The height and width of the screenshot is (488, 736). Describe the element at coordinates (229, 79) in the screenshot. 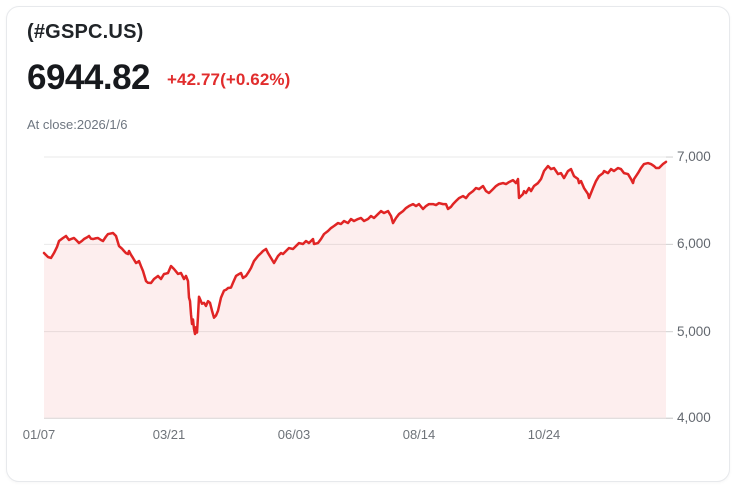

I see `price-change: +42.77(+0.62%)` at that location.